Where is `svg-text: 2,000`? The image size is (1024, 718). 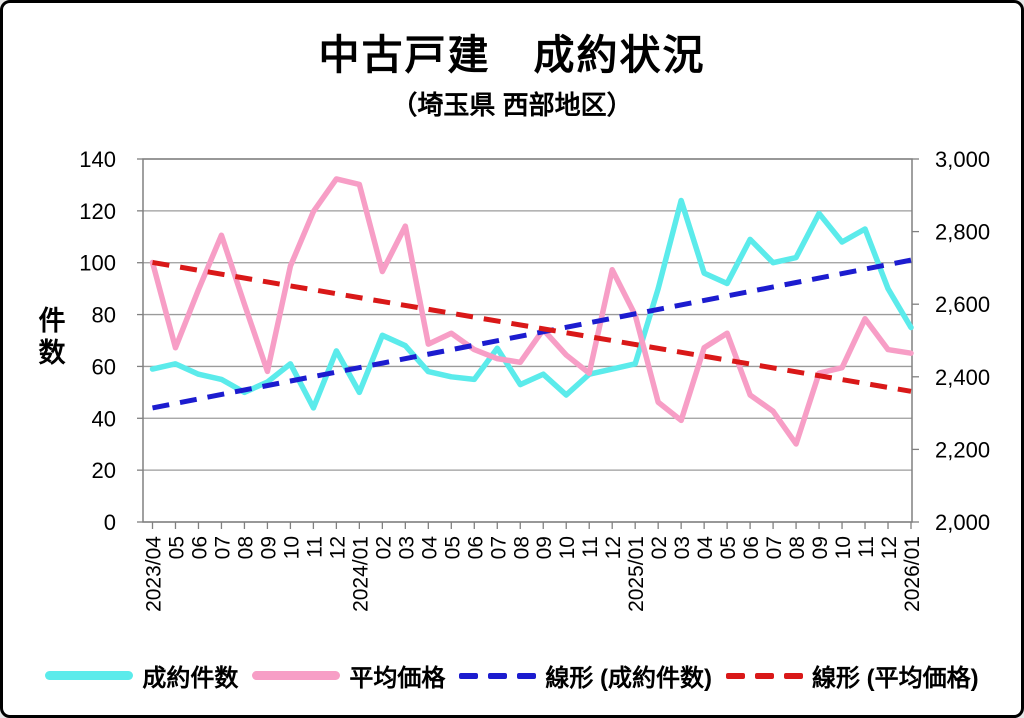 svg-text: 2,000 is located at coordinates (962, 522).